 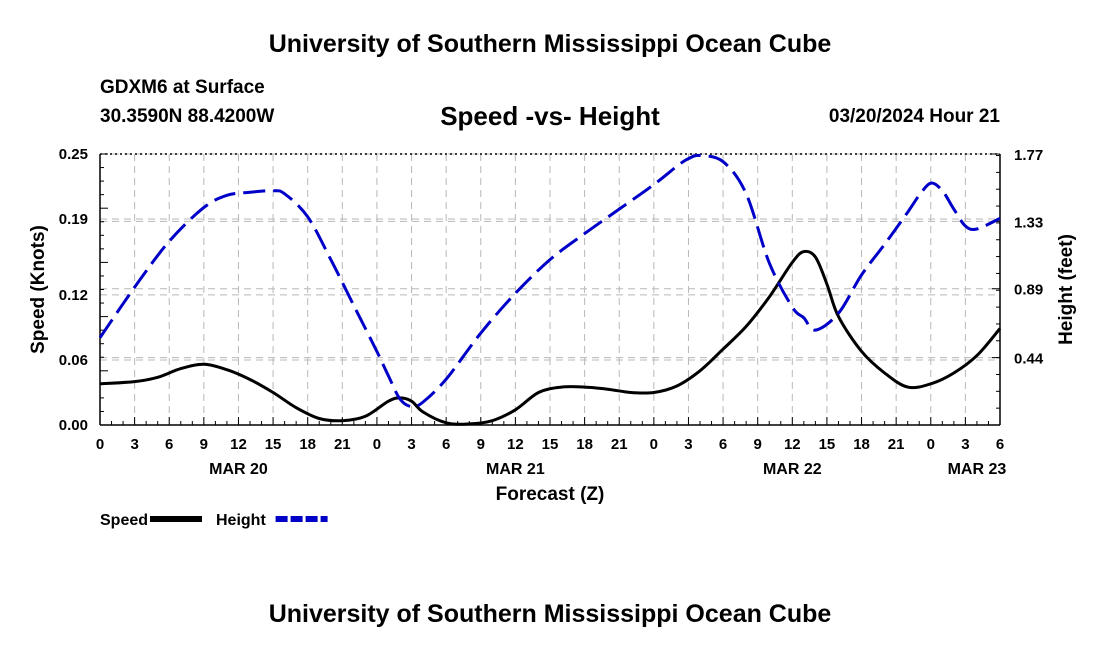 What do you see at coordinates (38, 289) in the screenshot?
I see `y-axis-title-left: Speed (Knots)` at bounding box center [38, 289].